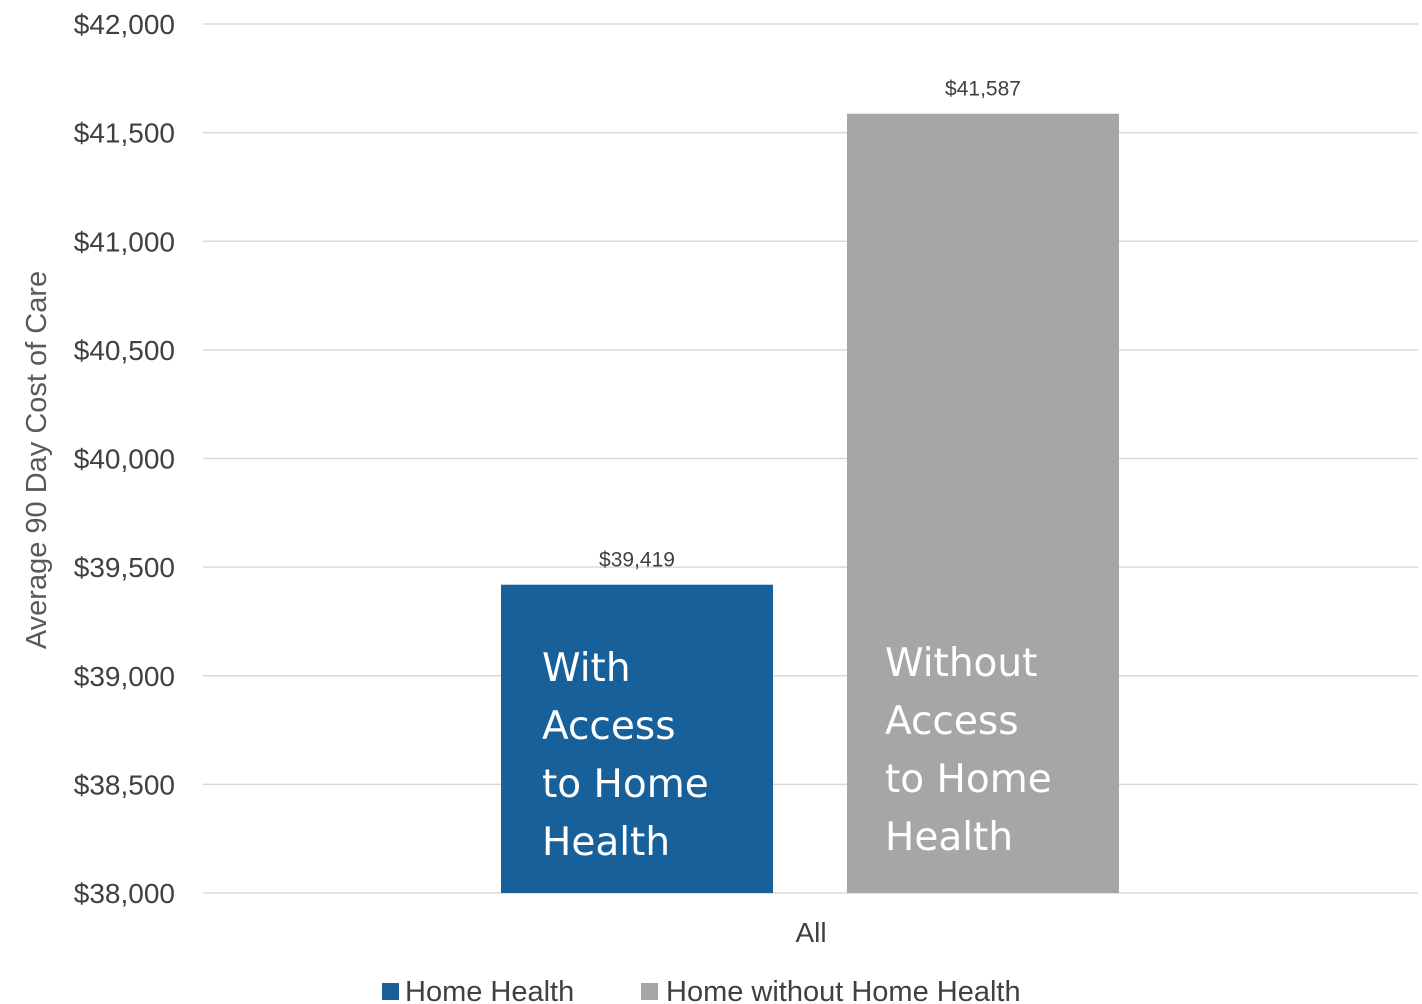  What do you see at coordinates (390, 991) in the screenshot?
I see `legend-swatch-home-health` at bounding box center [390, 991].